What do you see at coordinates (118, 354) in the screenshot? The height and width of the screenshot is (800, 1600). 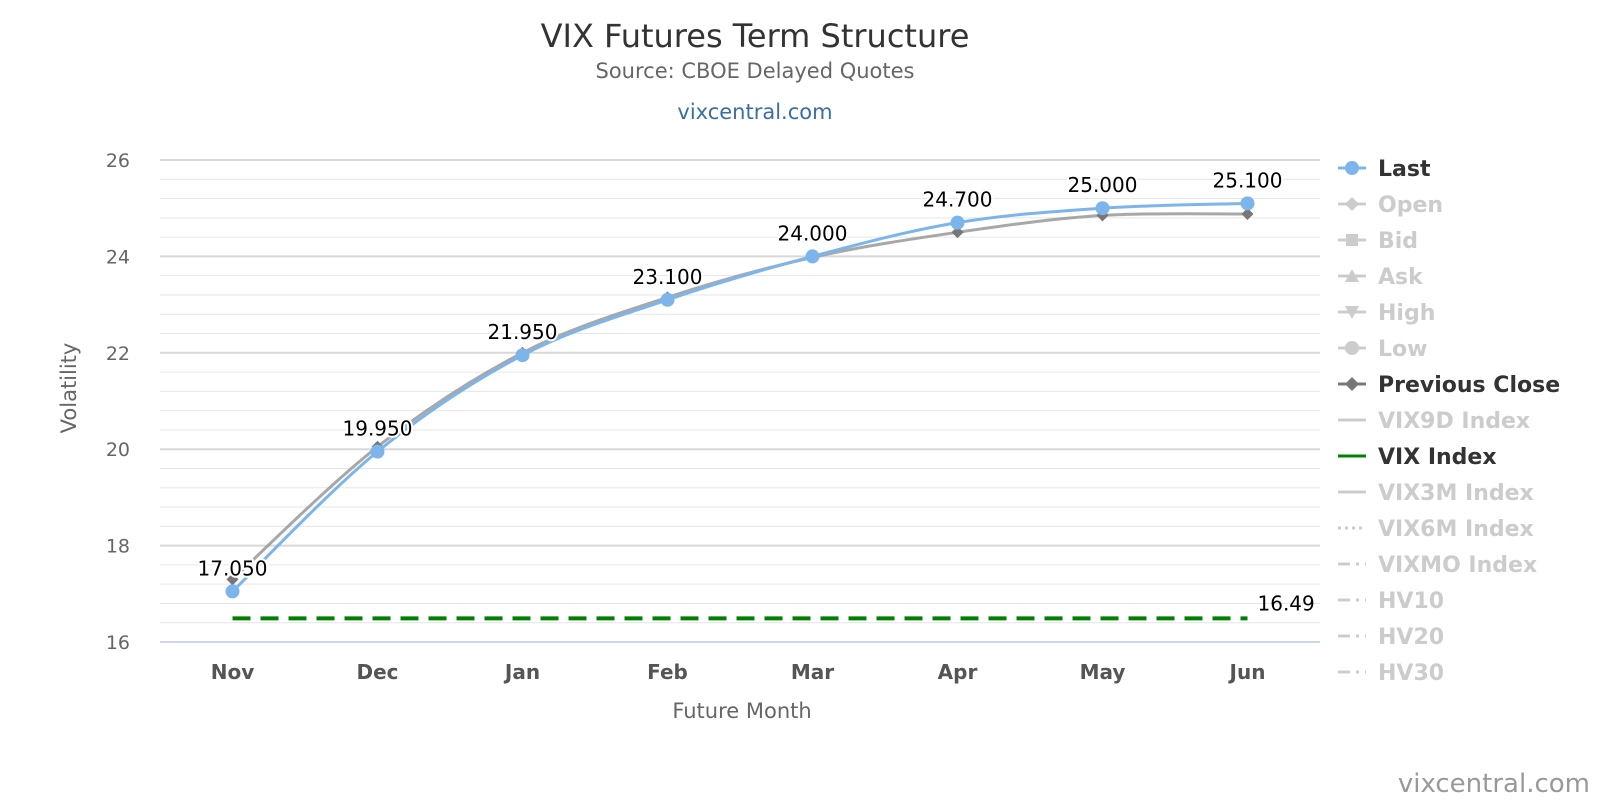 I see `y-tick-label: 22` at bounding box center [118, 354].